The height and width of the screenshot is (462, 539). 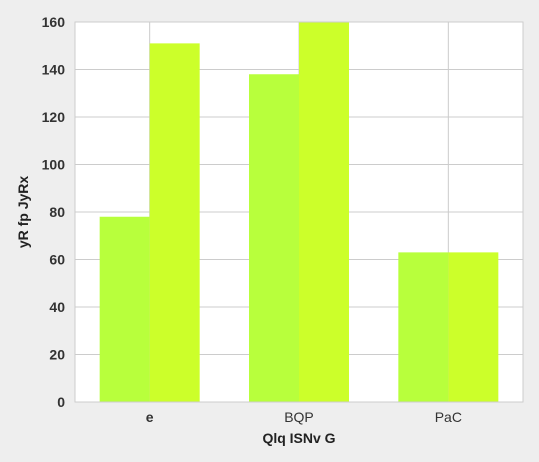 I want to click on y-axis-title: yR fp JyRx, so click(x=23, y=212).